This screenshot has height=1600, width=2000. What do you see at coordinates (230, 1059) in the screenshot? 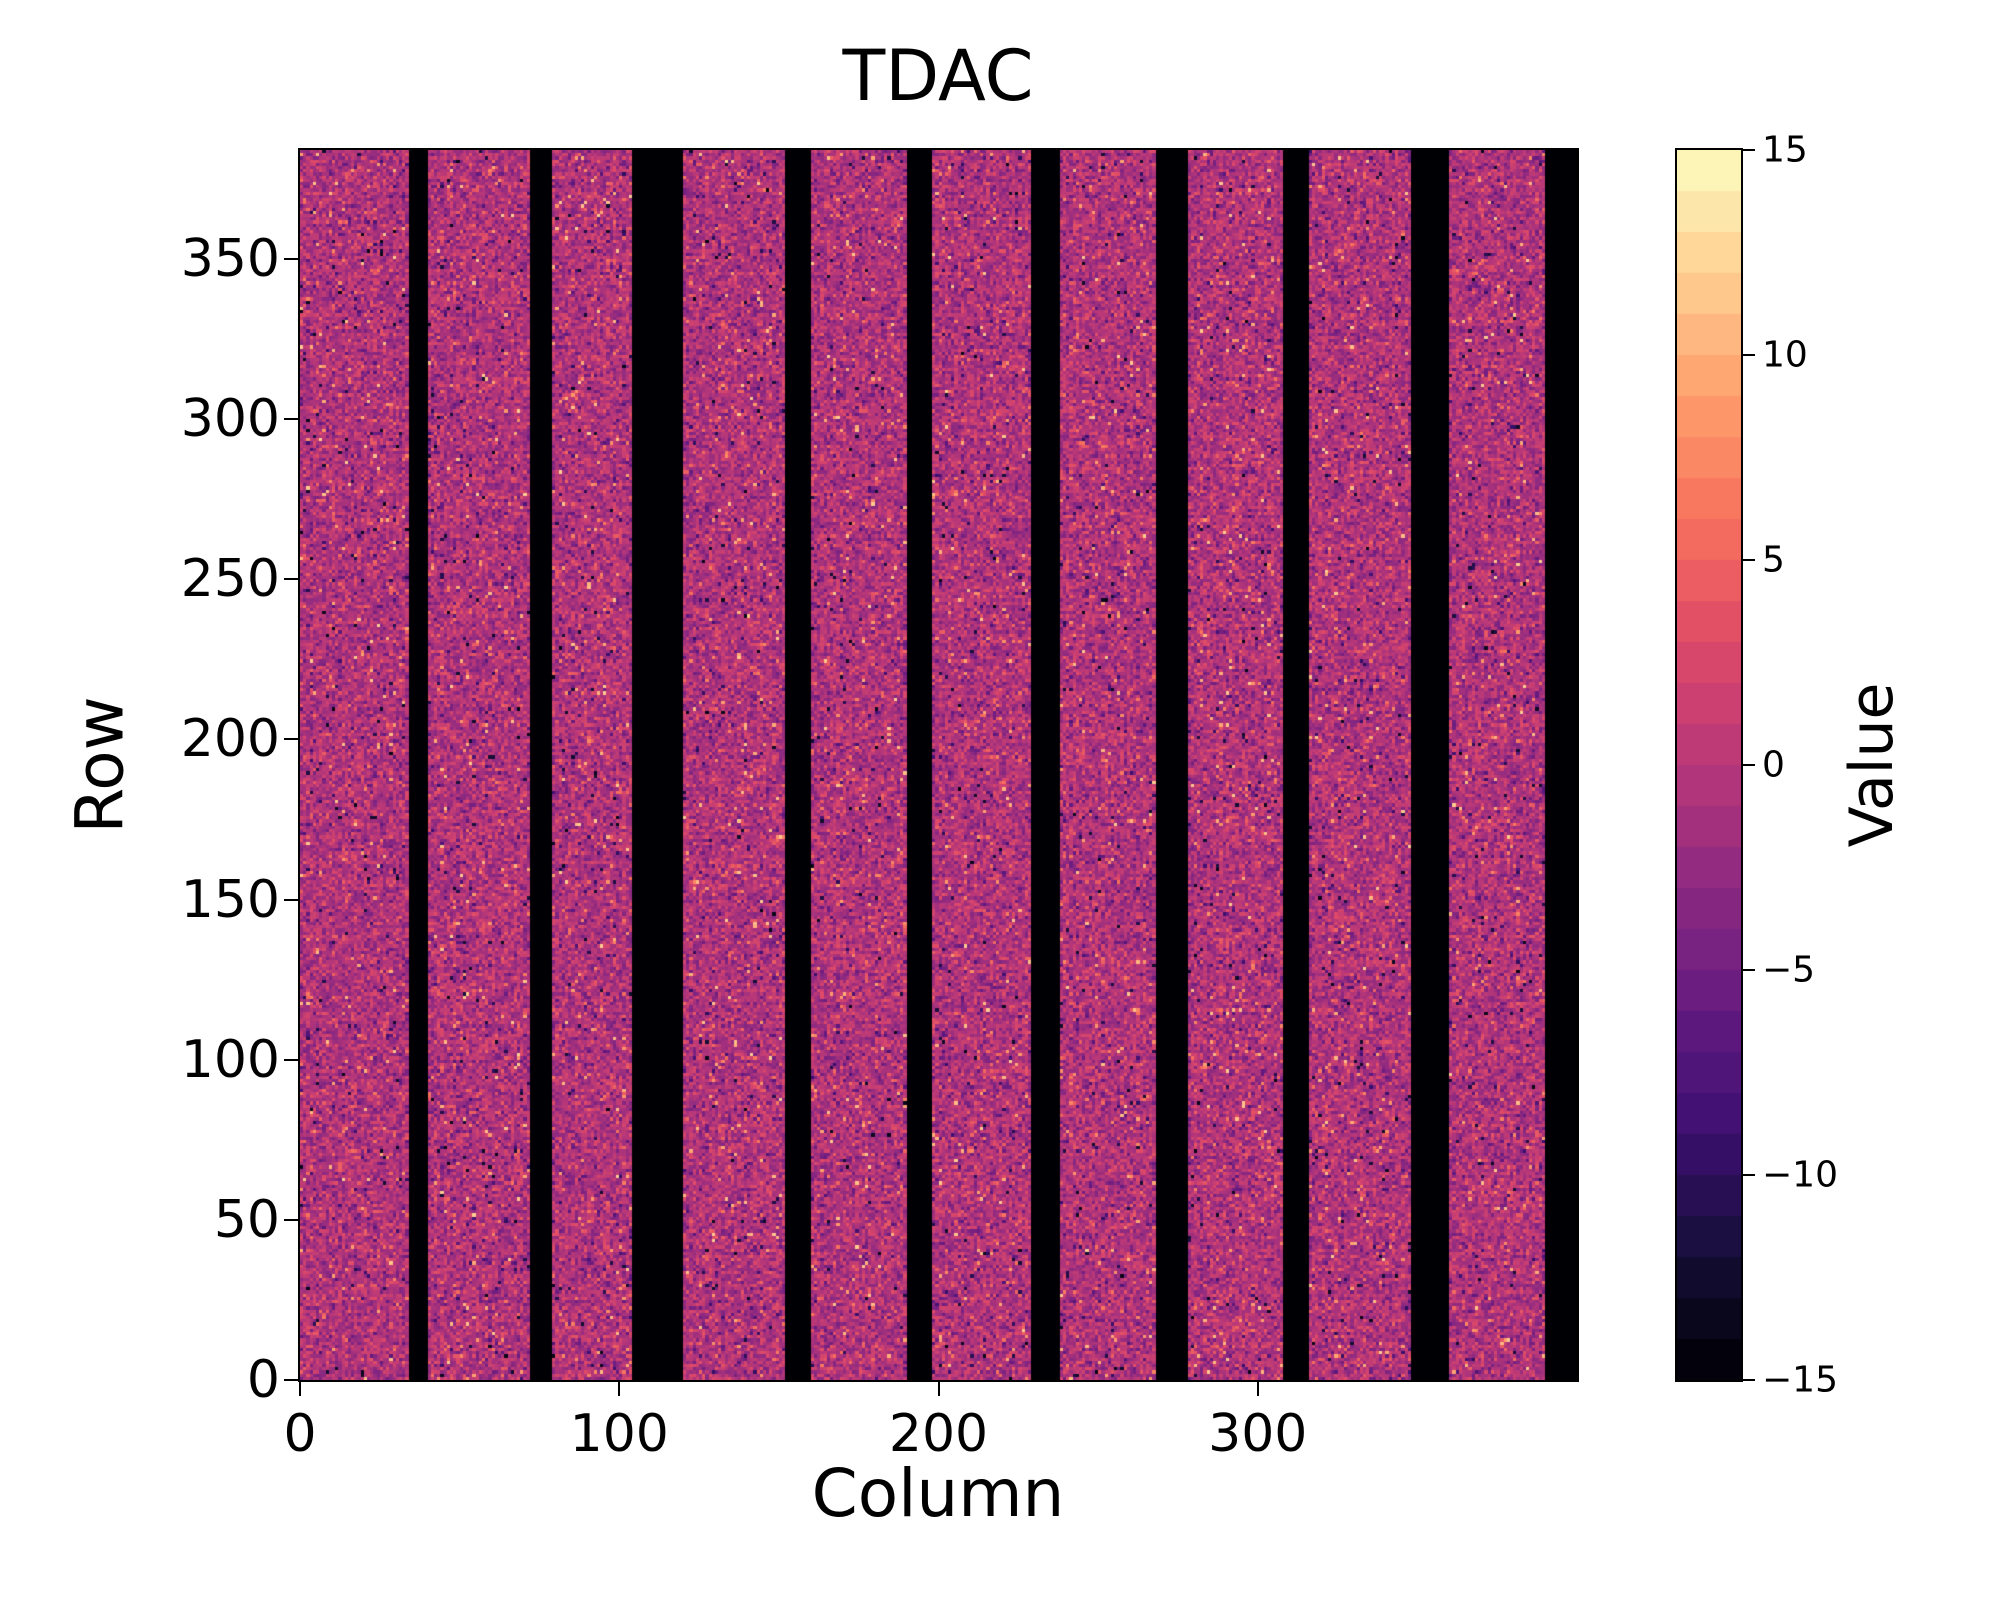
I see `y-tick-label: 100` at bounding box center [230, 1059].